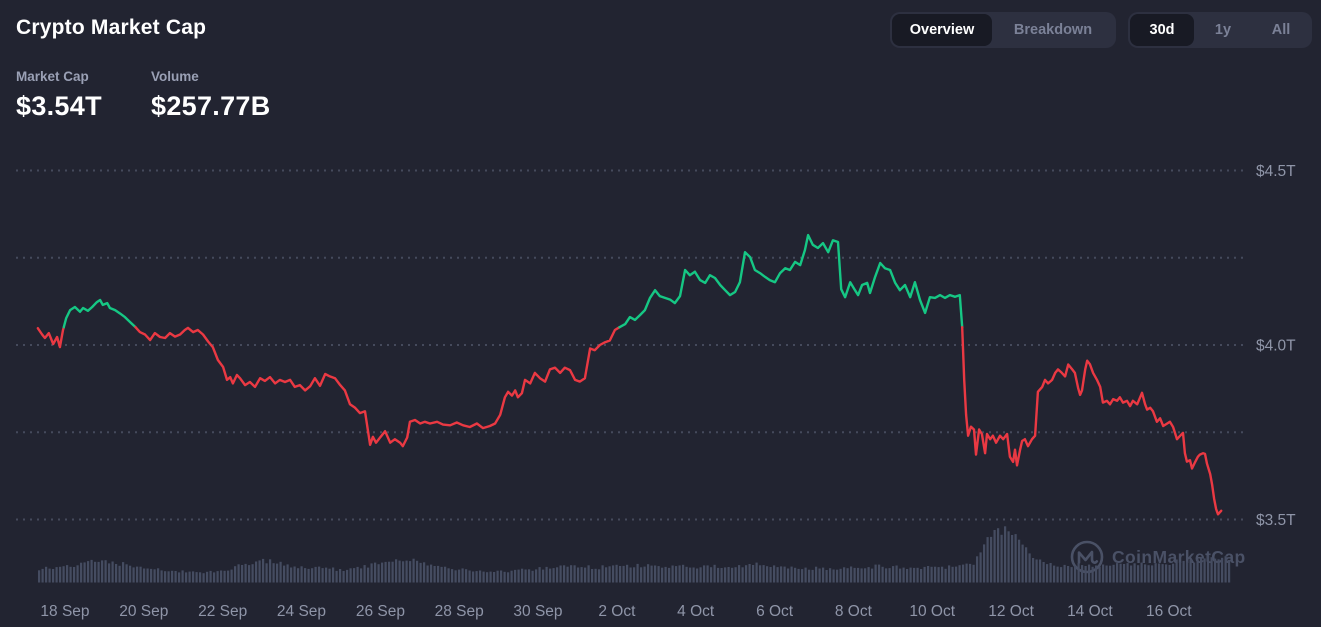 This screenshot has width=1321, height=627. I want to click on range-toggle: 30d 1y All, so click(1220, 30).